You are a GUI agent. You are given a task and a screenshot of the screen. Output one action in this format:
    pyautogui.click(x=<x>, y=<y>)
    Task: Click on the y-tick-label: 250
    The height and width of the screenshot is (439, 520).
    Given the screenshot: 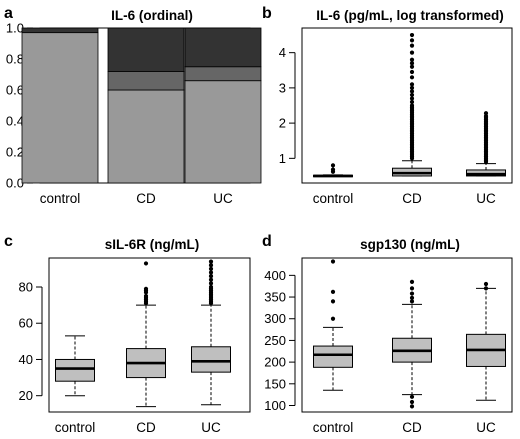 What is the action you would take?
    pyautogui.click(x=275, y=340)
    